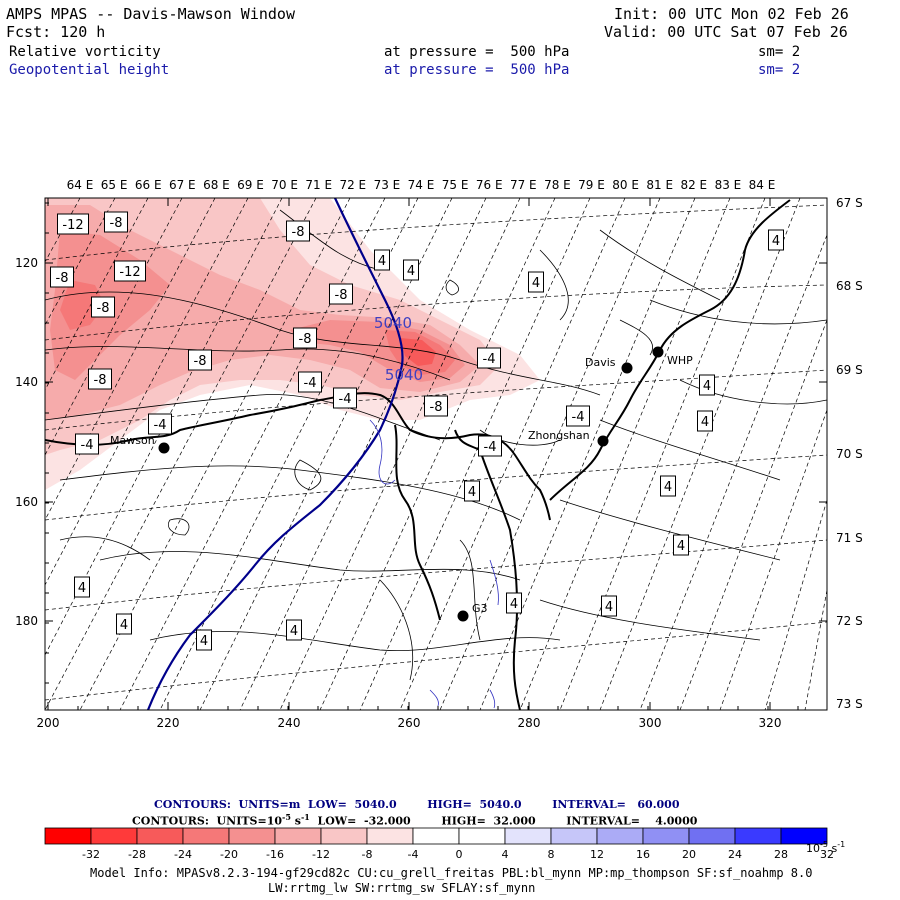 This screenshot has width=900, height=900. Describe the element at coordinates (559, 435) in the screenshot. I see `station-label: Zhongshan` at that location.